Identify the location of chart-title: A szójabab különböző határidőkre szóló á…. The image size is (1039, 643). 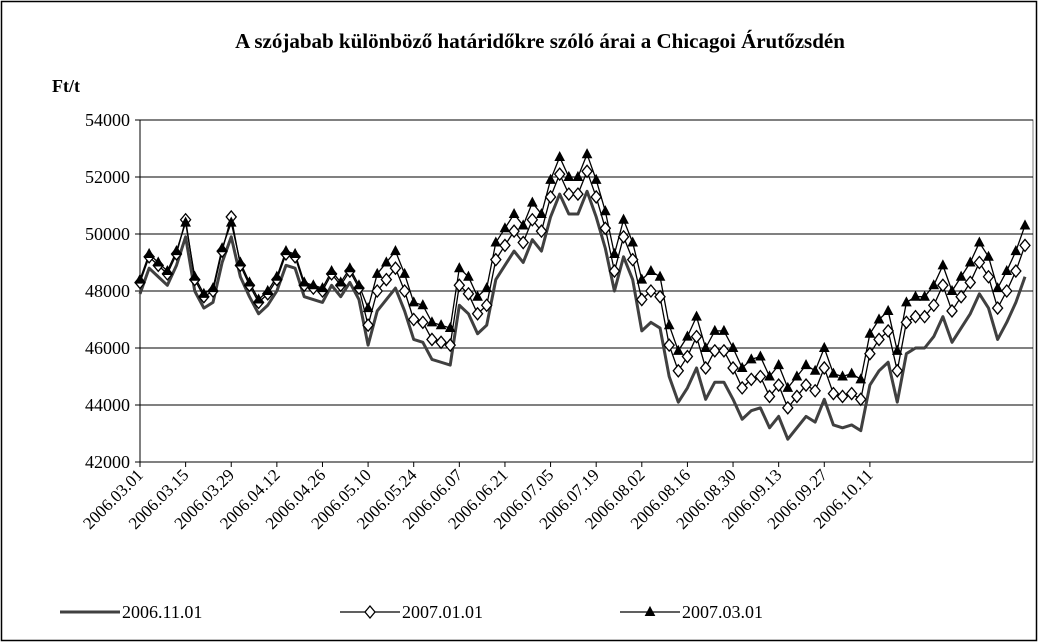
(540, 41).